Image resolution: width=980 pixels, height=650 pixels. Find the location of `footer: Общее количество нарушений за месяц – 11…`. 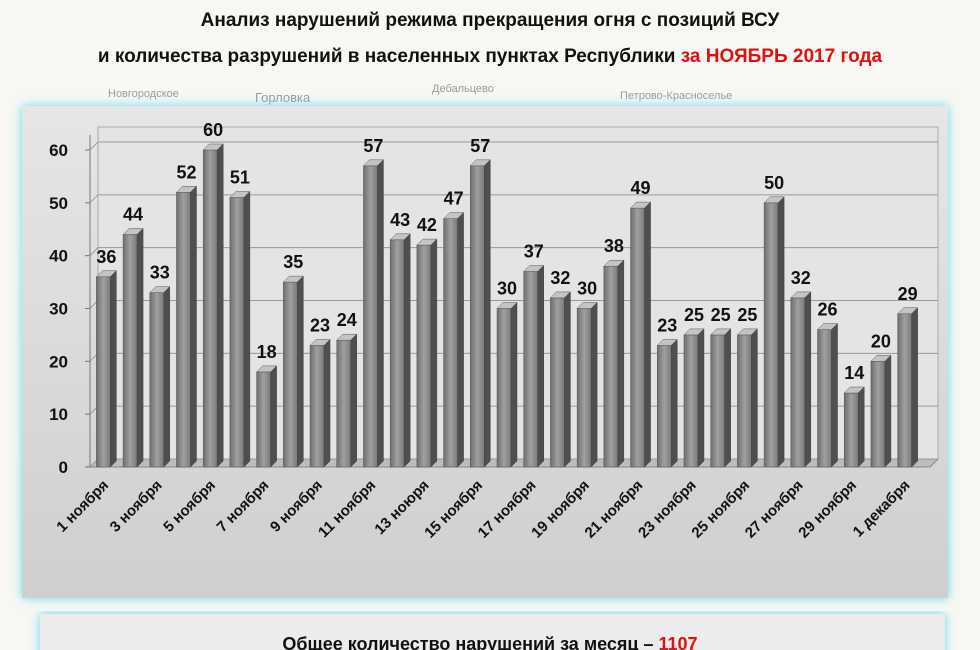

footer: Общее количество нарушений за месяц – 11… is located at coordinates (489, 642).